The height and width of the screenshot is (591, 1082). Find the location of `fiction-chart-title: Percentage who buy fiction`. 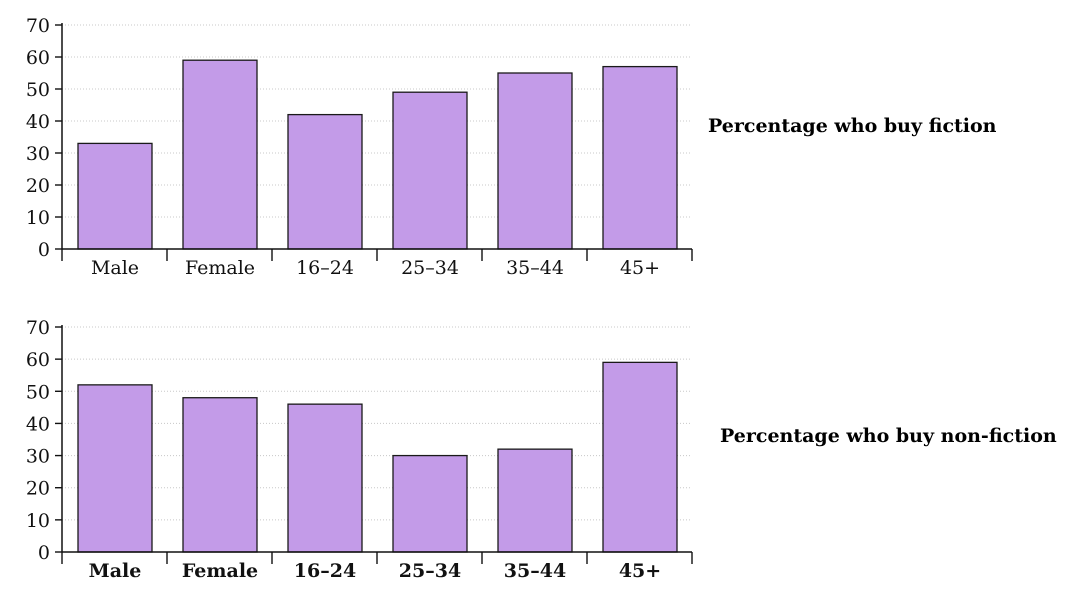

fiction-chart-title: Percentage who buy fiction is located at coordinates (852, 126).